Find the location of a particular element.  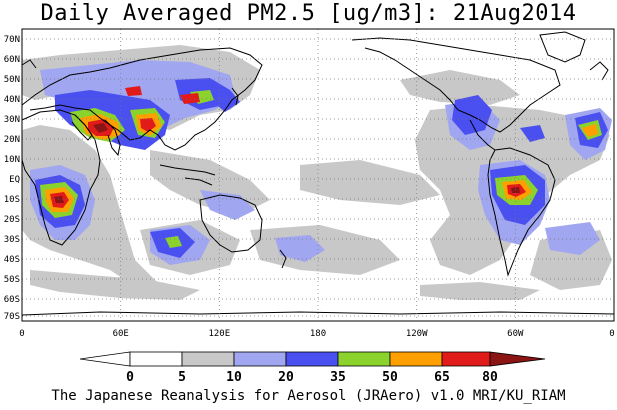

colorbar-label: 65 is located at coordinates (442, 377).